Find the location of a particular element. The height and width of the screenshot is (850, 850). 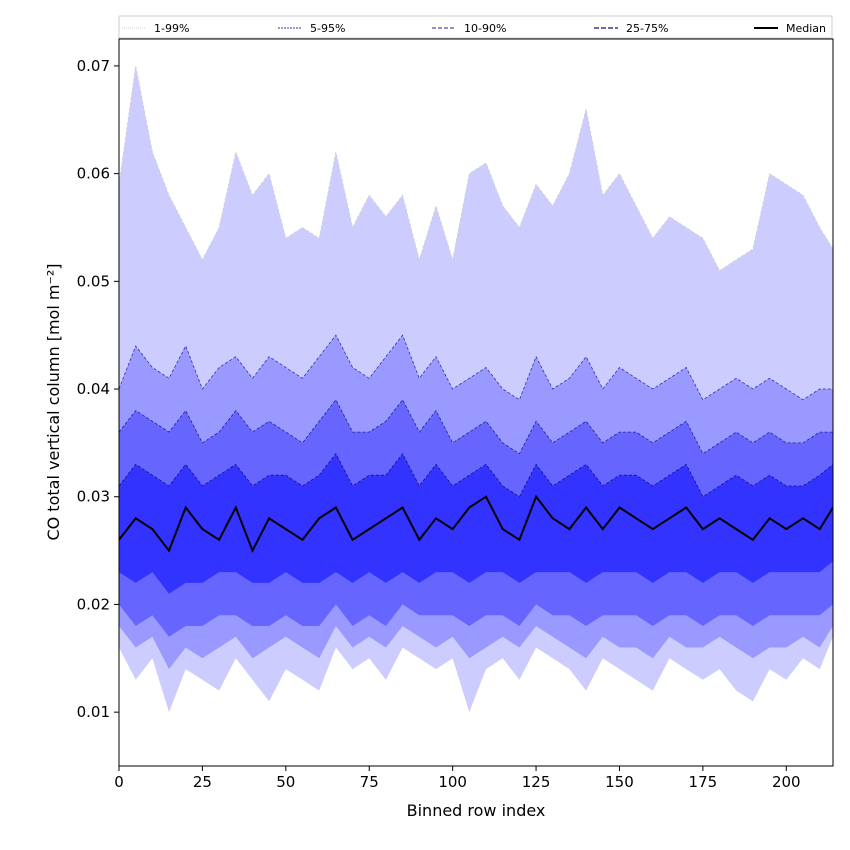

band-upper-line-10-90% is located at coordinates (476, 427).